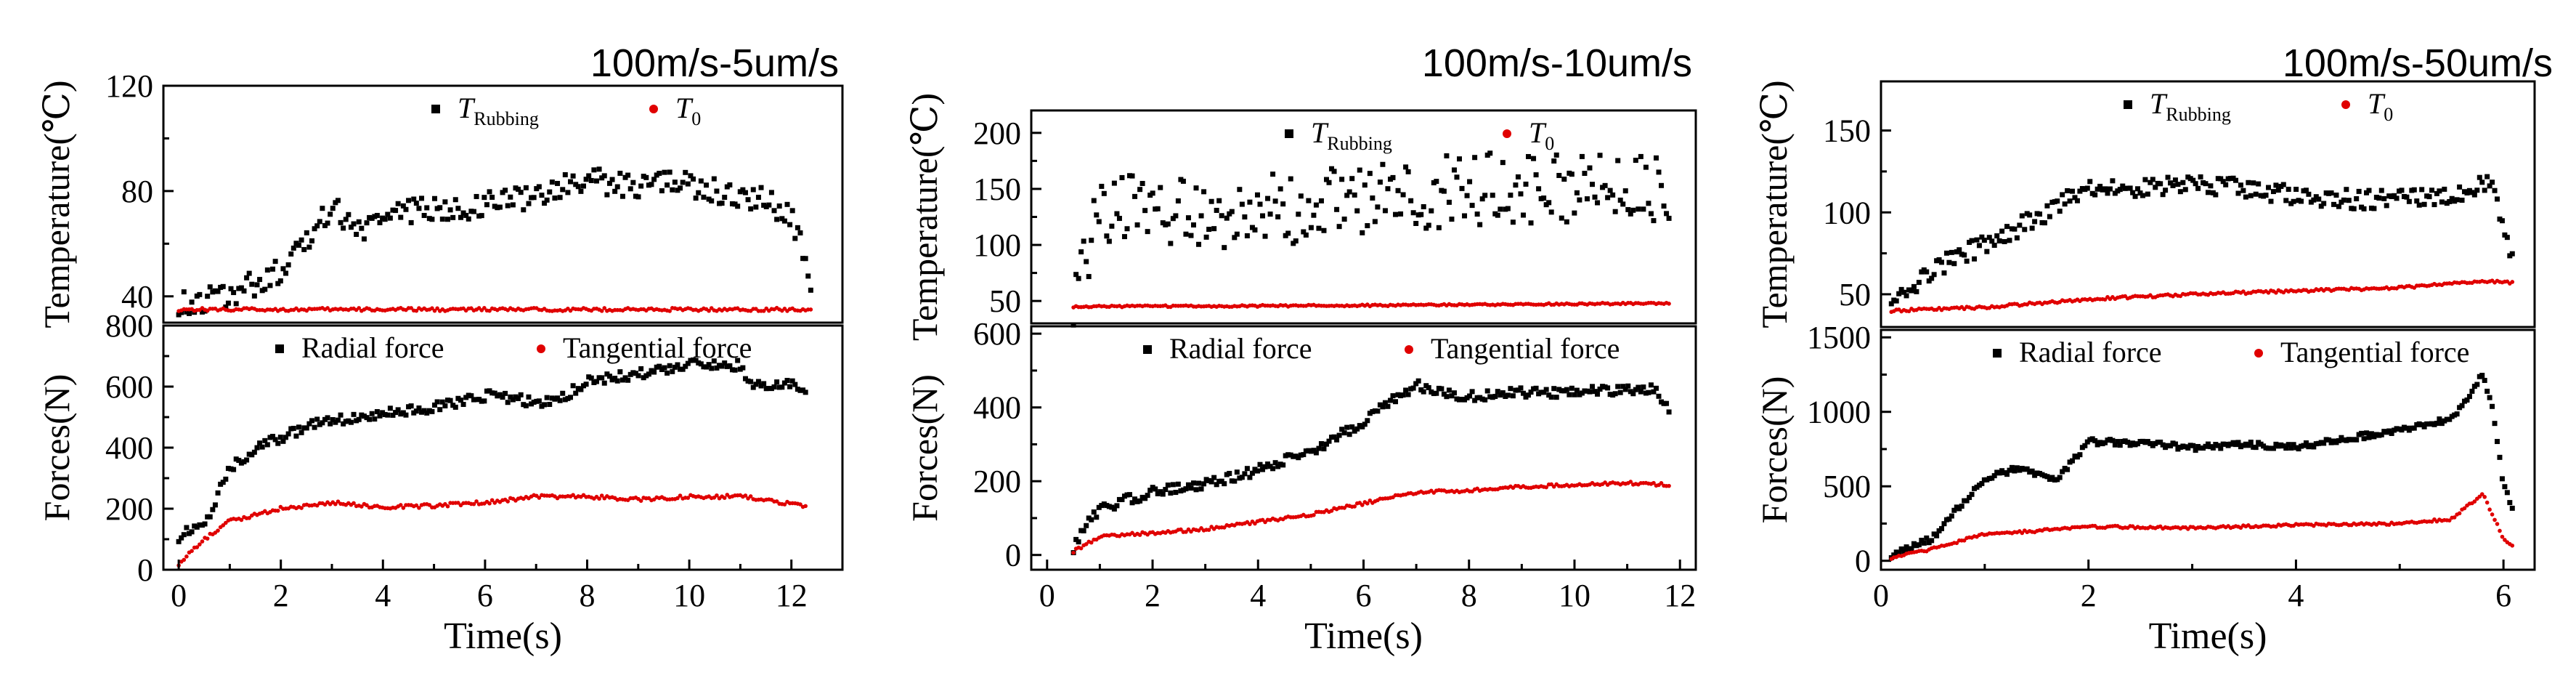 This screenshot has width=2576, height=686. Describe the element at coordinates (494, 242) in the screenshot. I see `series-t-rubbing` at that location.